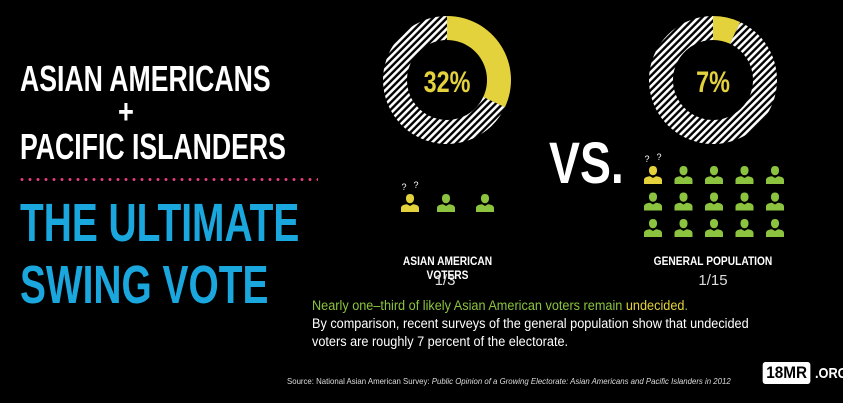 This screenshot has height=403, width=843. I want to click on logo-suffix: .ORG, so click(829, 373).